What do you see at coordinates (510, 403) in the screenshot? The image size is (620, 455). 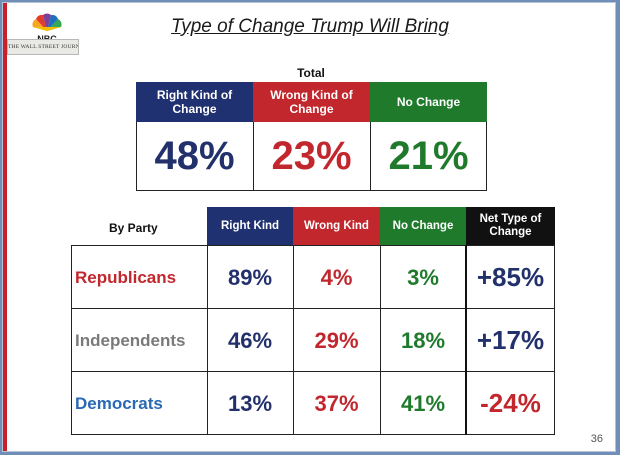 I see `democrats-net-change: -24%` at bounding box center [510, 403].